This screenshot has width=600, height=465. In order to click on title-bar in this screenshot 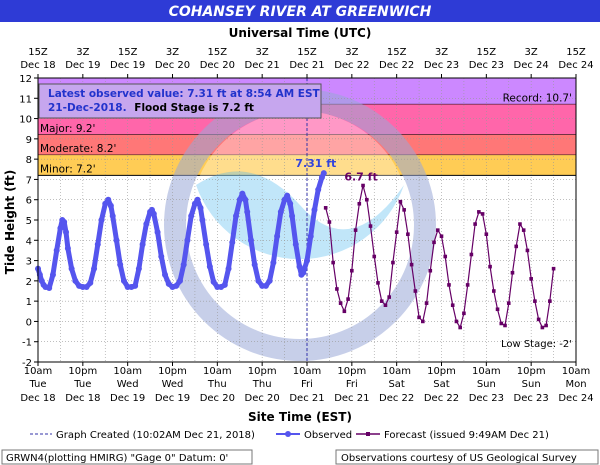, I will do `click(300, 11)`.